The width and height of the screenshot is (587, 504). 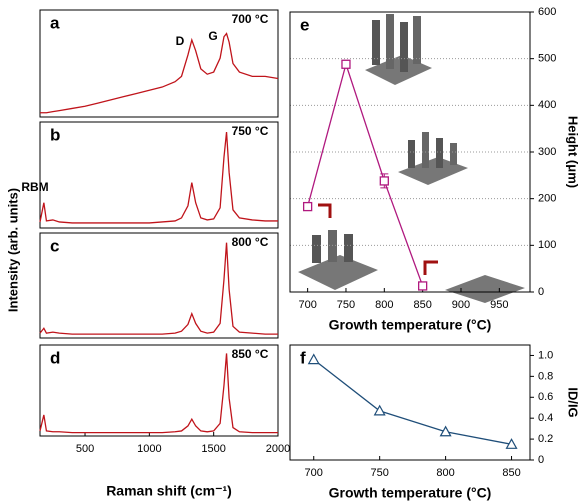 What do you see at coordinates (180, 41) in the screenshot?
I see `annotation: D` at bounding box center [180, 41].